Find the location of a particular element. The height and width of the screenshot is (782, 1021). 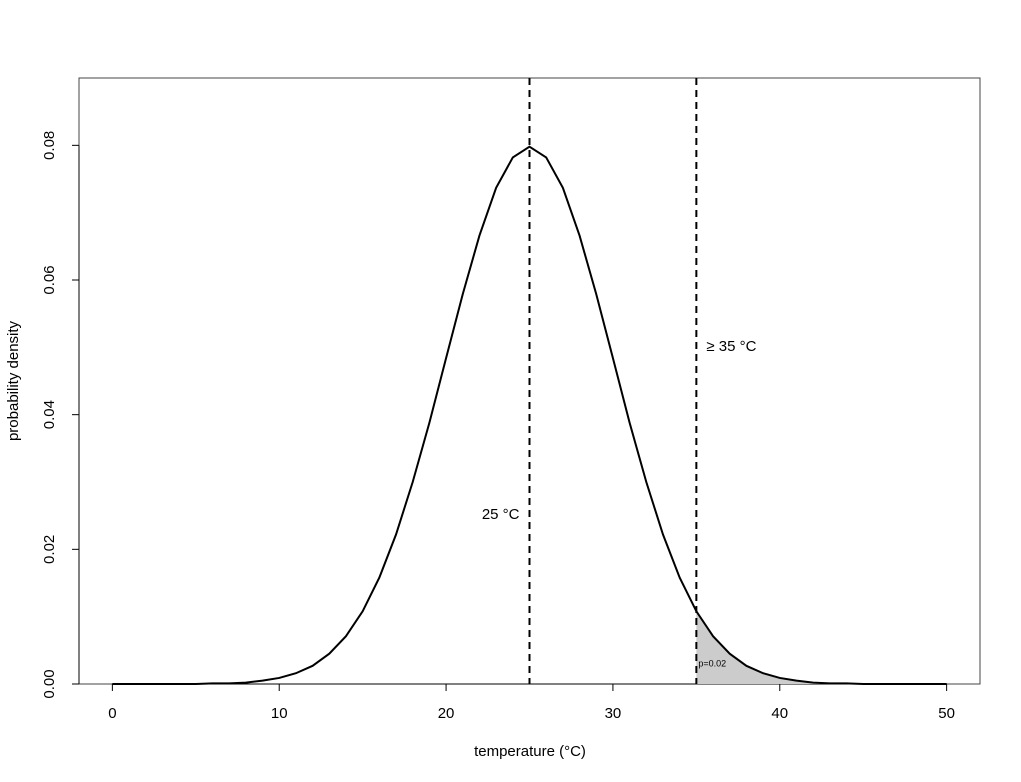

y-tick-label: 0.00 is located at coordinates (49, 683).